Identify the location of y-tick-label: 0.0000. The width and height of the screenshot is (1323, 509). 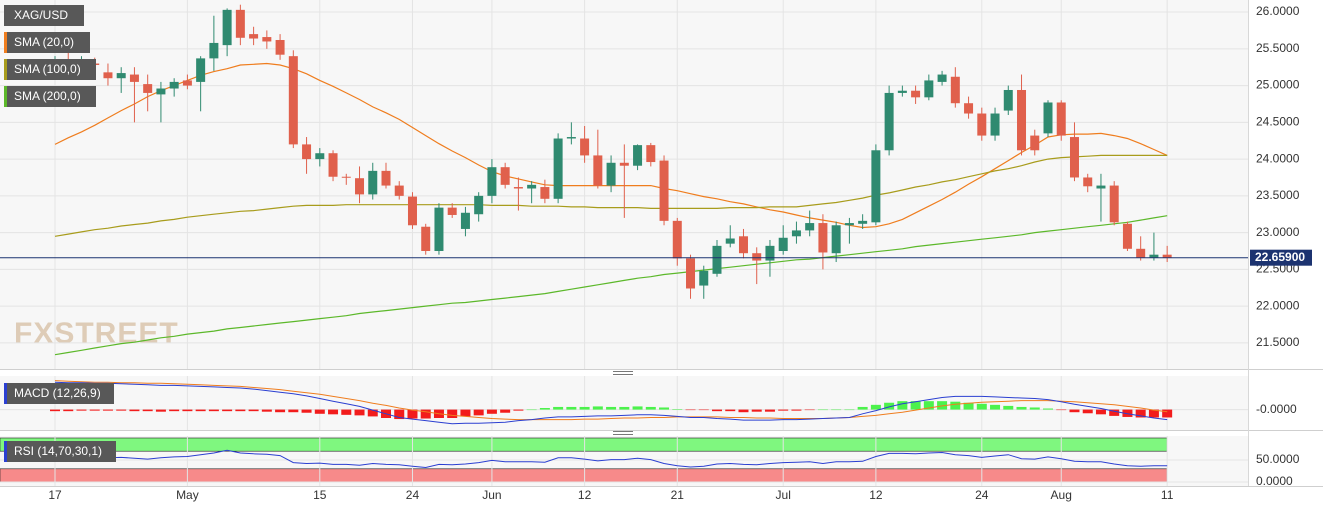
(1274, 481).